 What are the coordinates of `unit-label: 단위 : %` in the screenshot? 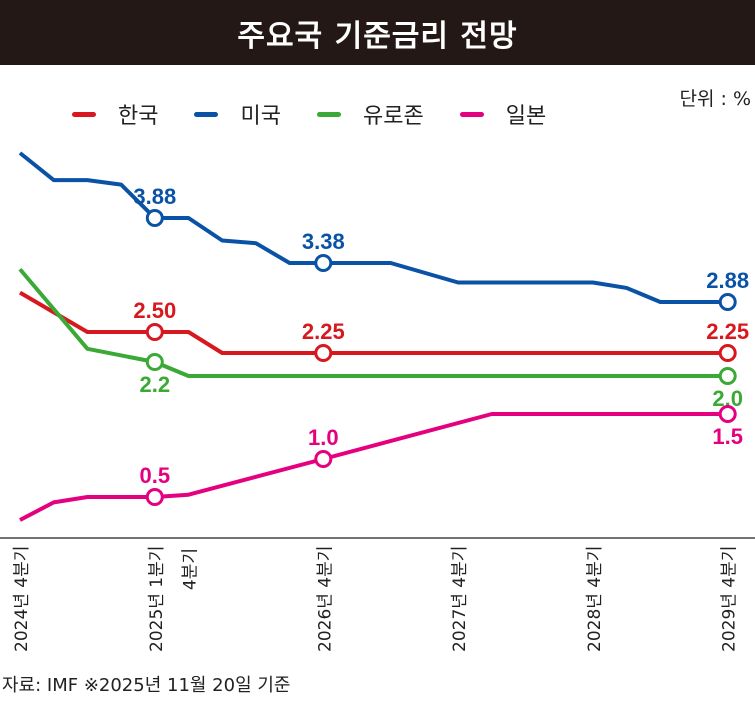 It's located at (715, 99).